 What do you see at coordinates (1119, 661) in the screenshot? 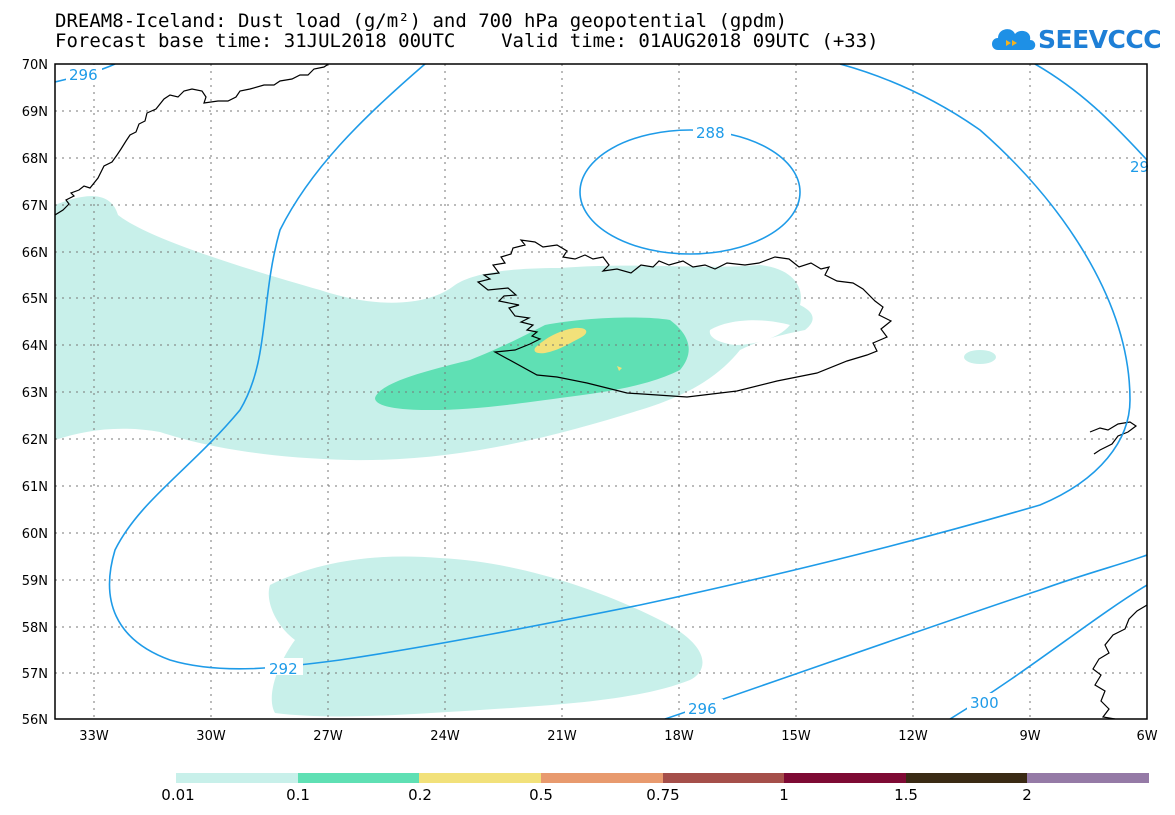
I see `scotland-coast` at bounding box center [1119, 661].